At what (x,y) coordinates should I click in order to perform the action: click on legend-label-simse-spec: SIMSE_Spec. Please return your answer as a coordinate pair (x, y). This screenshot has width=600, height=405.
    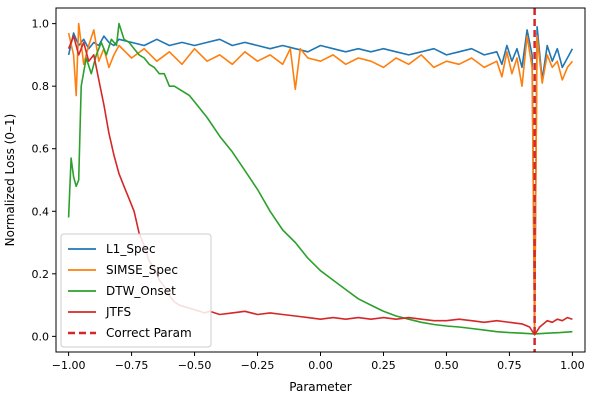
    Looking at the image, I should click on (142, 270).